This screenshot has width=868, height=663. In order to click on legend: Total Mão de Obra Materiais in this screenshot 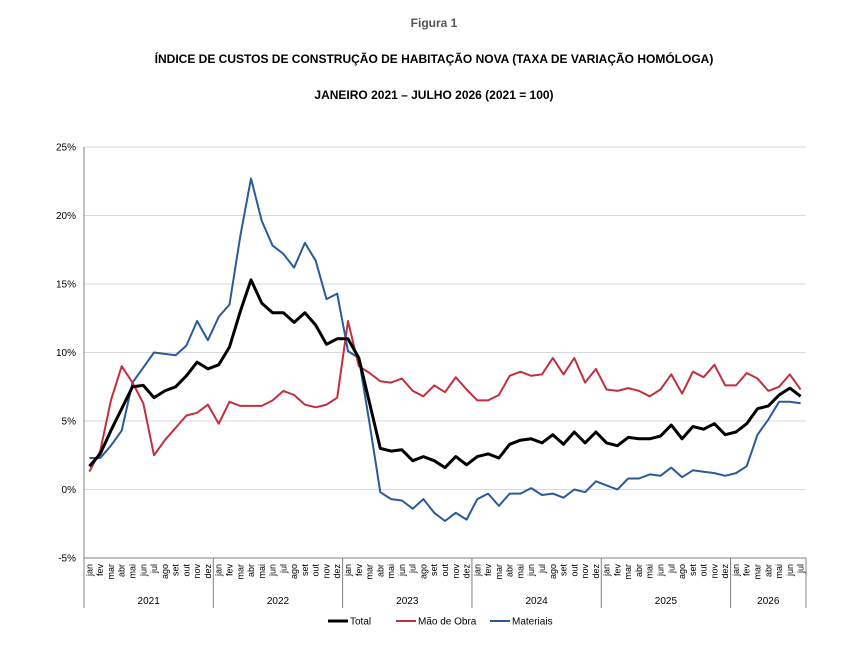, I will do `click(440, 622)`.